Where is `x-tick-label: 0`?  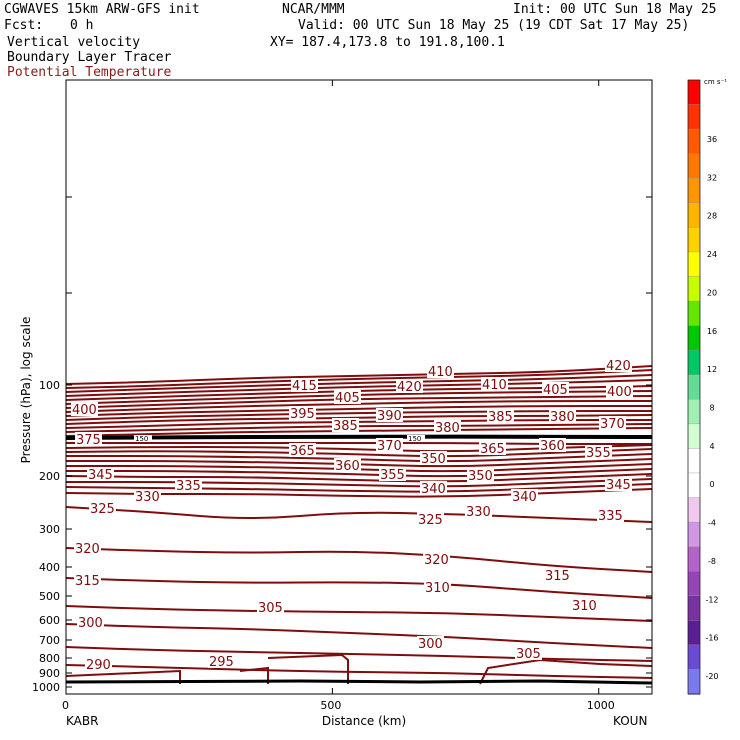
x-tick-label: 0 is located at coordinates (65, 705).